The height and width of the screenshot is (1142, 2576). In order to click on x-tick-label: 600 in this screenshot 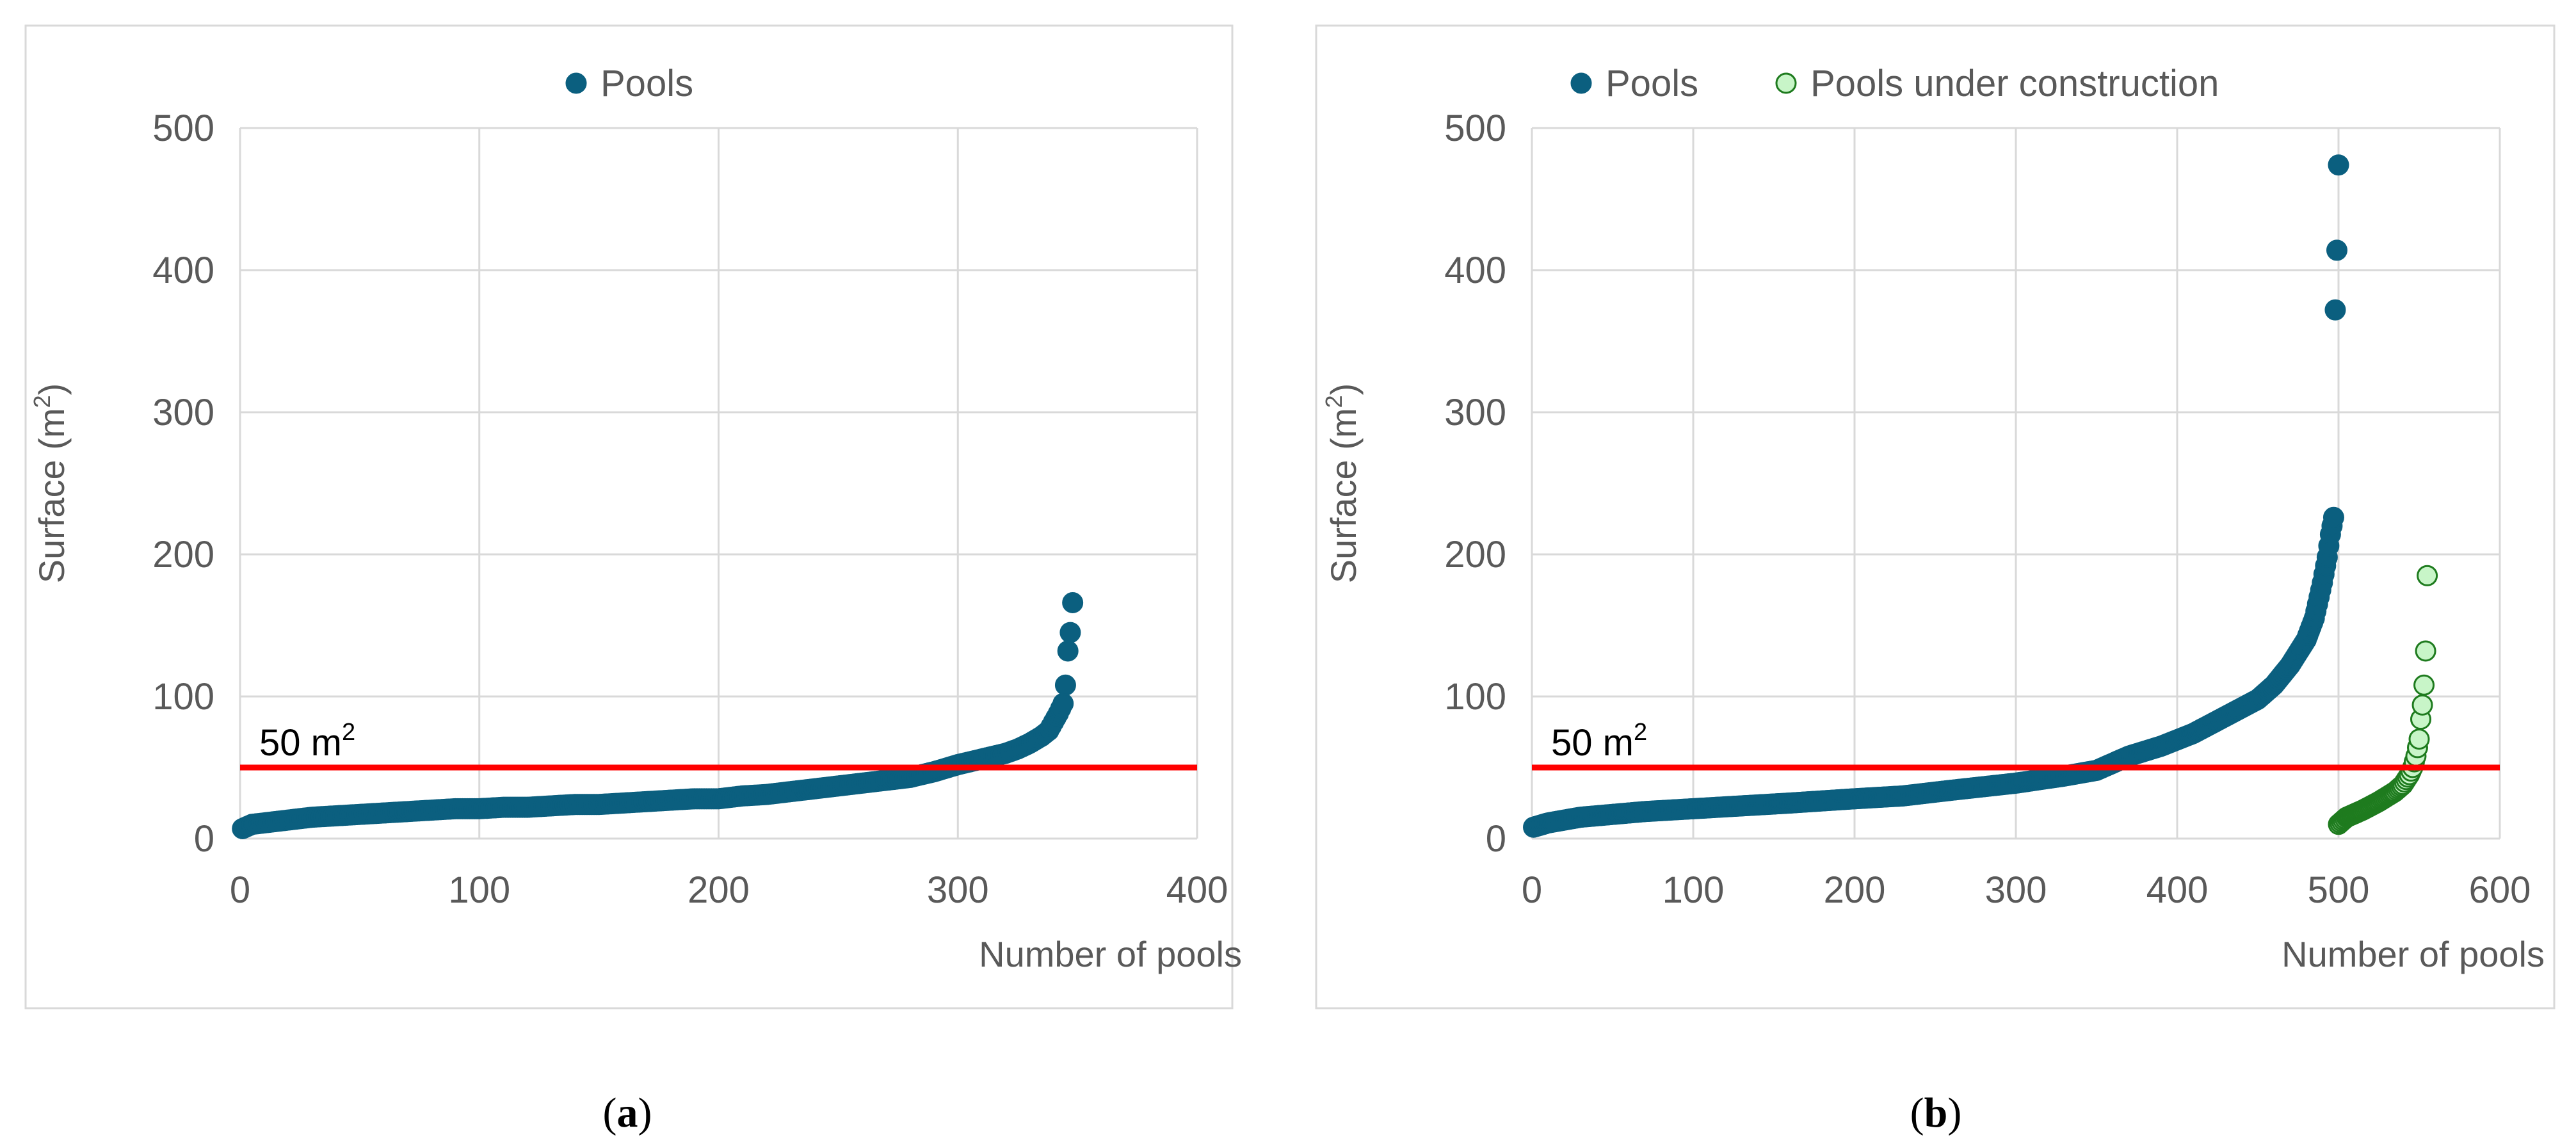, I will do `click(2500, 890)`.